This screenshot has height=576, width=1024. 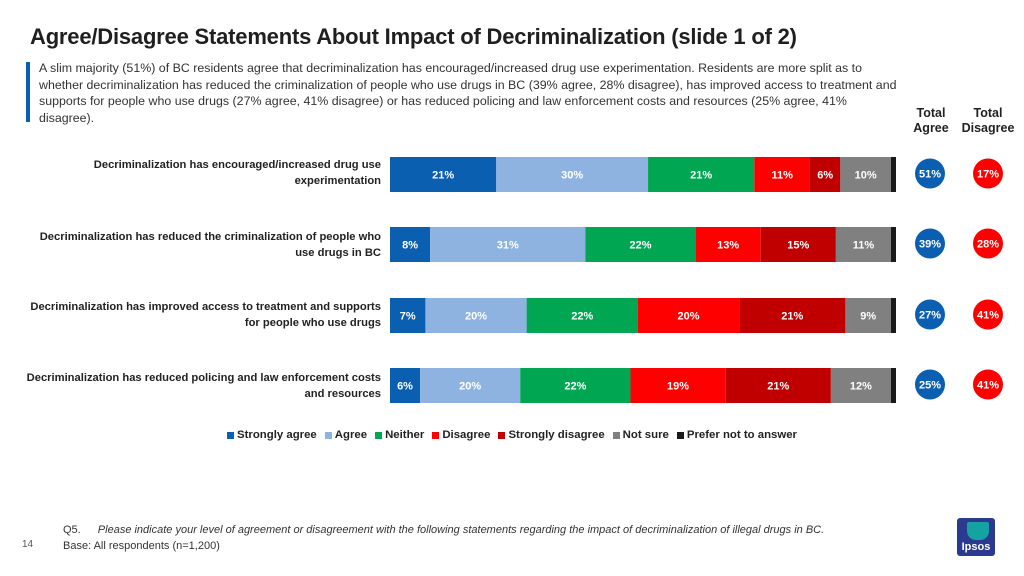 What do you see at coordinates (351, 435) in the screenshot?
I see `legend-label-2: Agree` at bounding box center [351, 435].